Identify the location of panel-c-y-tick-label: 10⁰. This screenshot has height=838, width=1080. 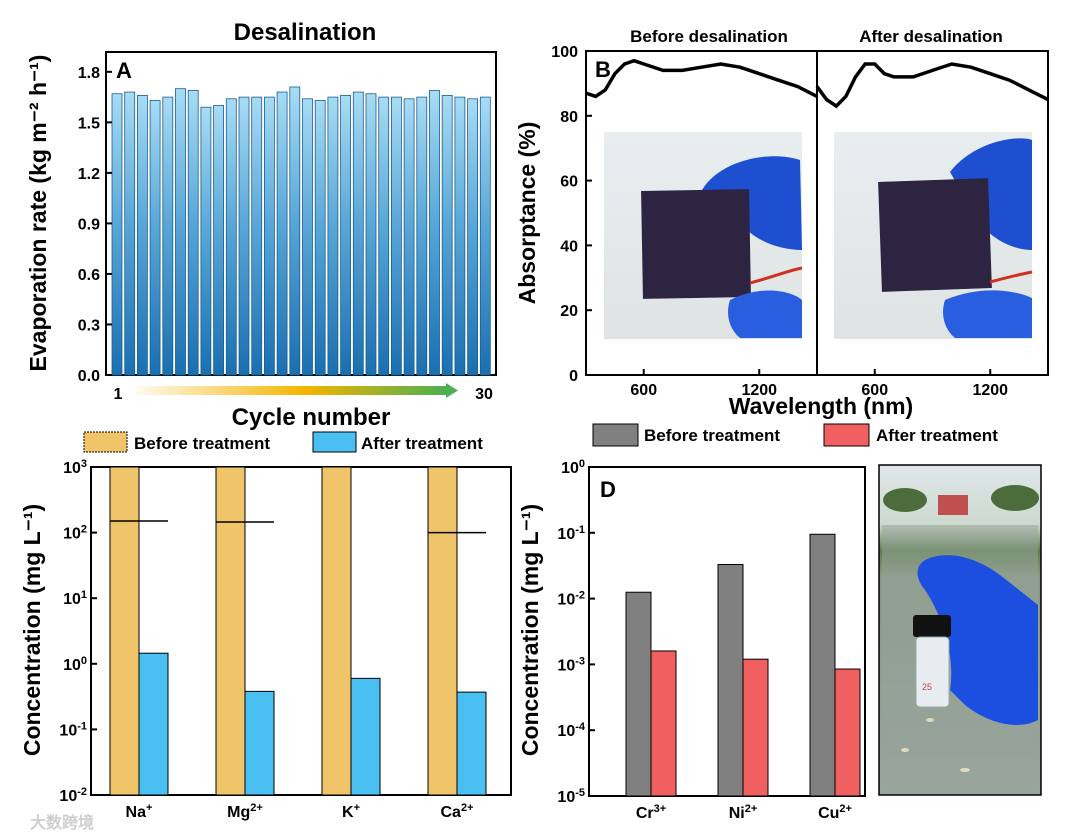
(75, 664).